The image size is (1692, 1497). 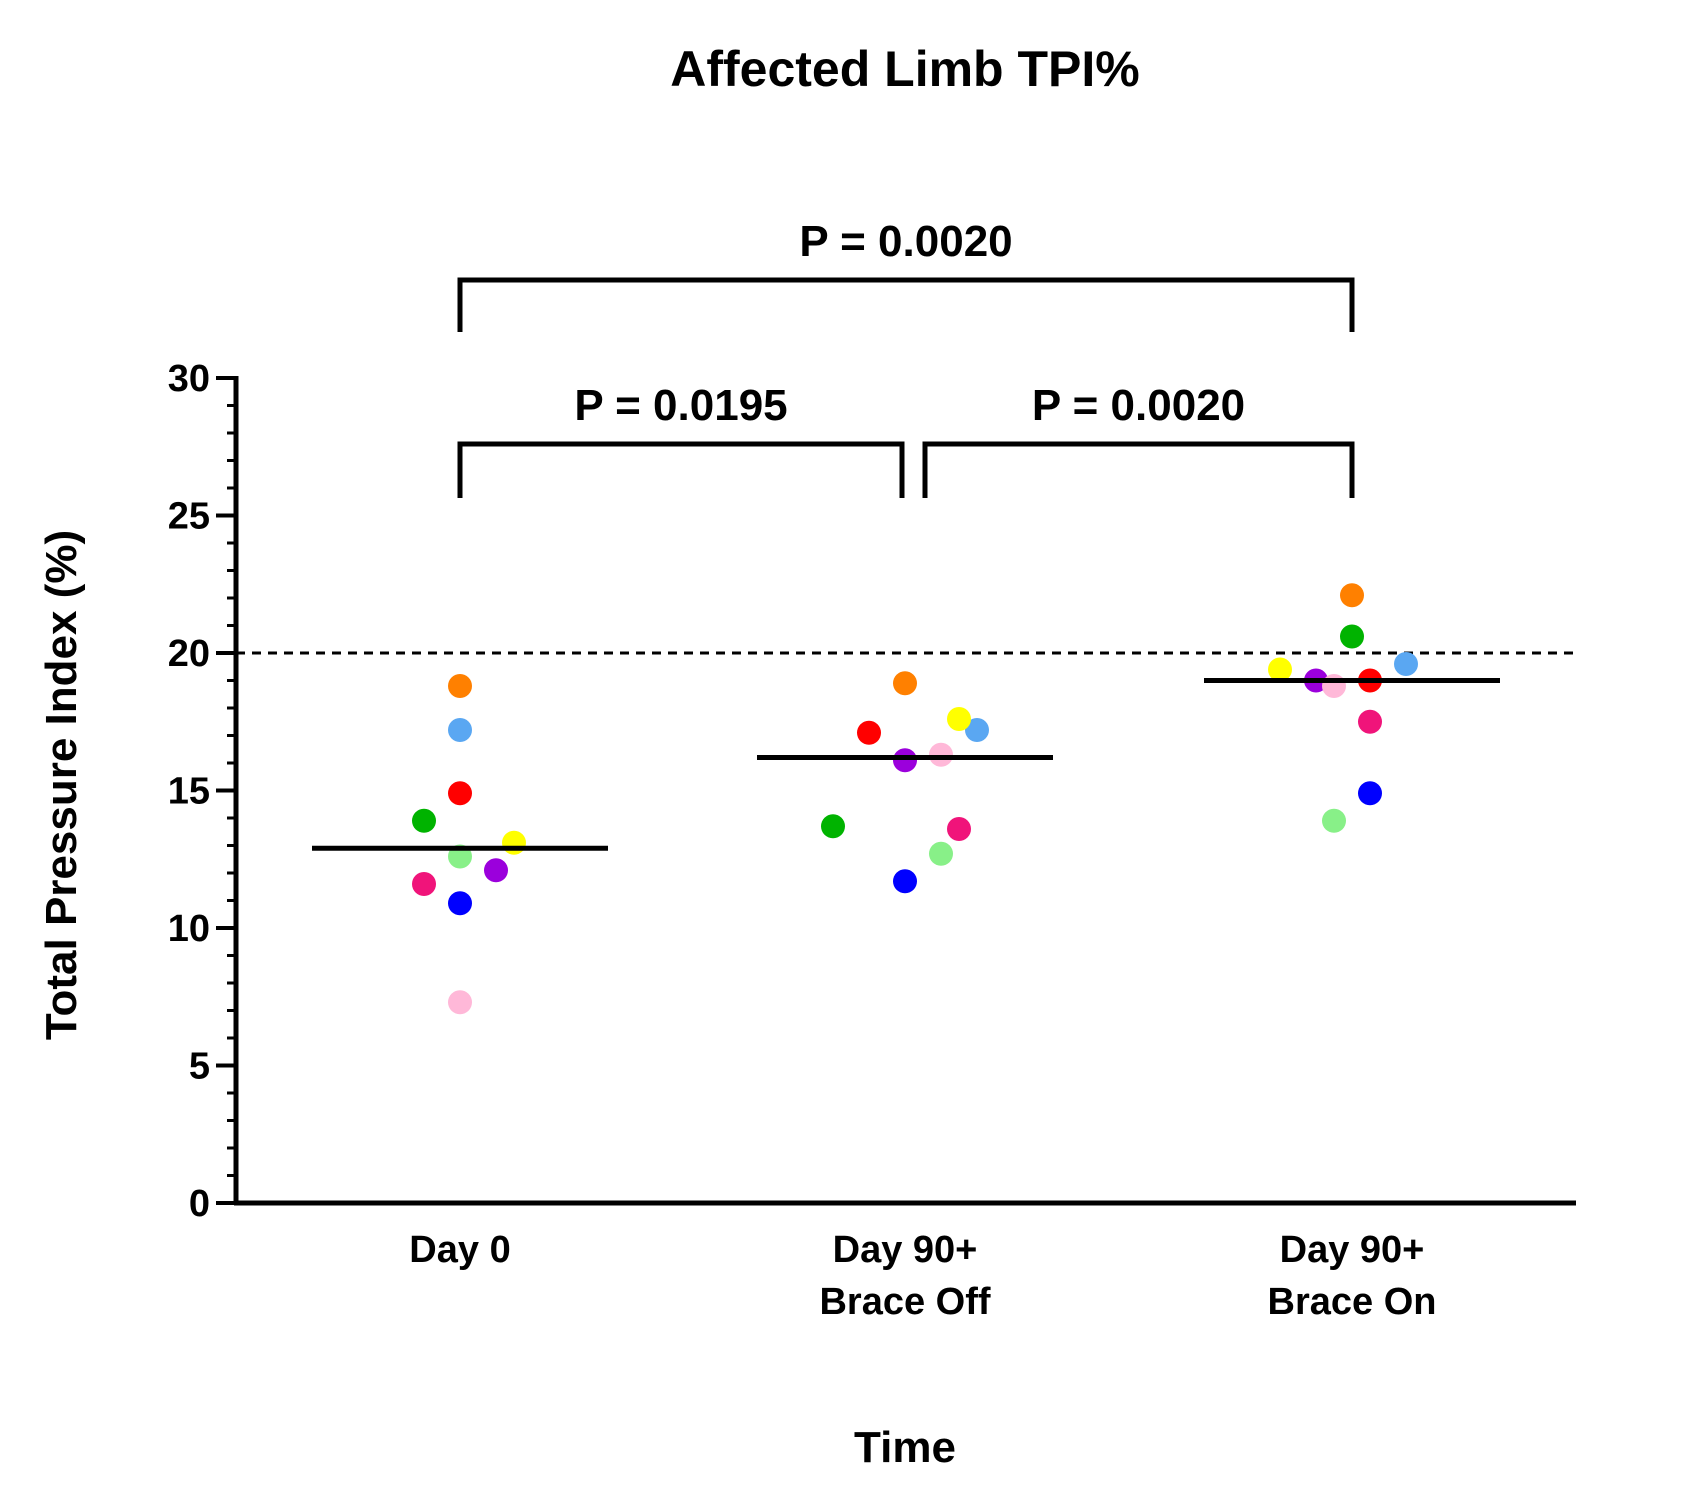 I want to click on x-category-label: Day 0, so click(x=459, y=1250).